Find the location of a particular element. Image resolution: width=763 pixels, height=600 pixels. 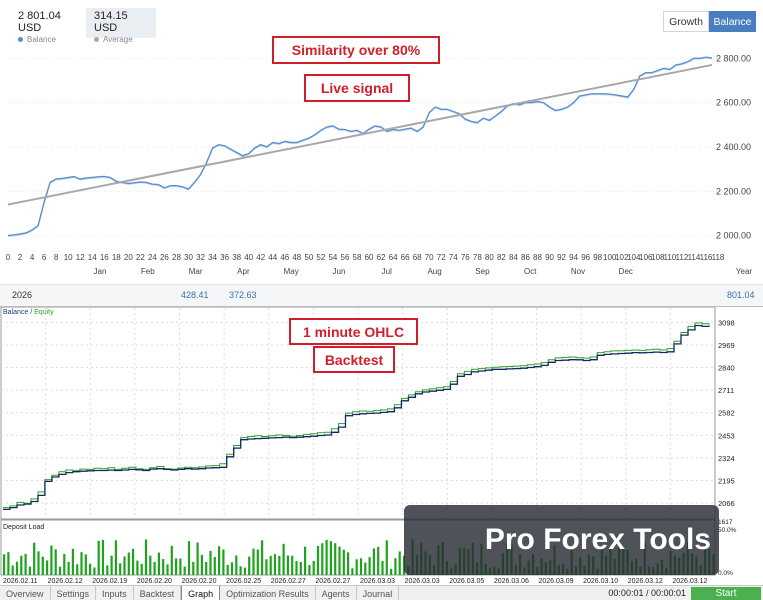

start-button: Start is located at coordinates (726, 593).